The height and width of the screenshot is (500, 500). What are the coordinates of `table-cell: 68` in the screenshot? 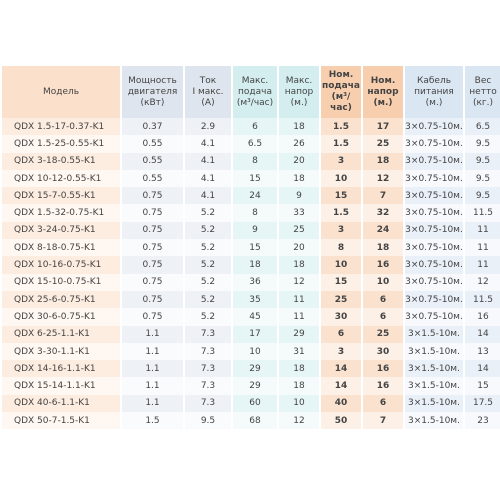 It's located at (254, 421).